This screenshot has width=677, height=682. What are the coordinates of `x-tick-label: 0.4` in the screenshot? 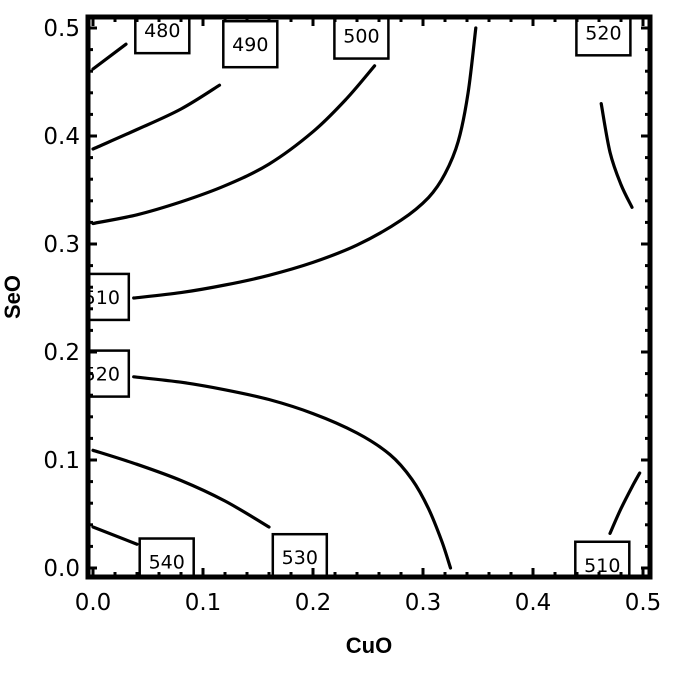 It's located at (533, 603).